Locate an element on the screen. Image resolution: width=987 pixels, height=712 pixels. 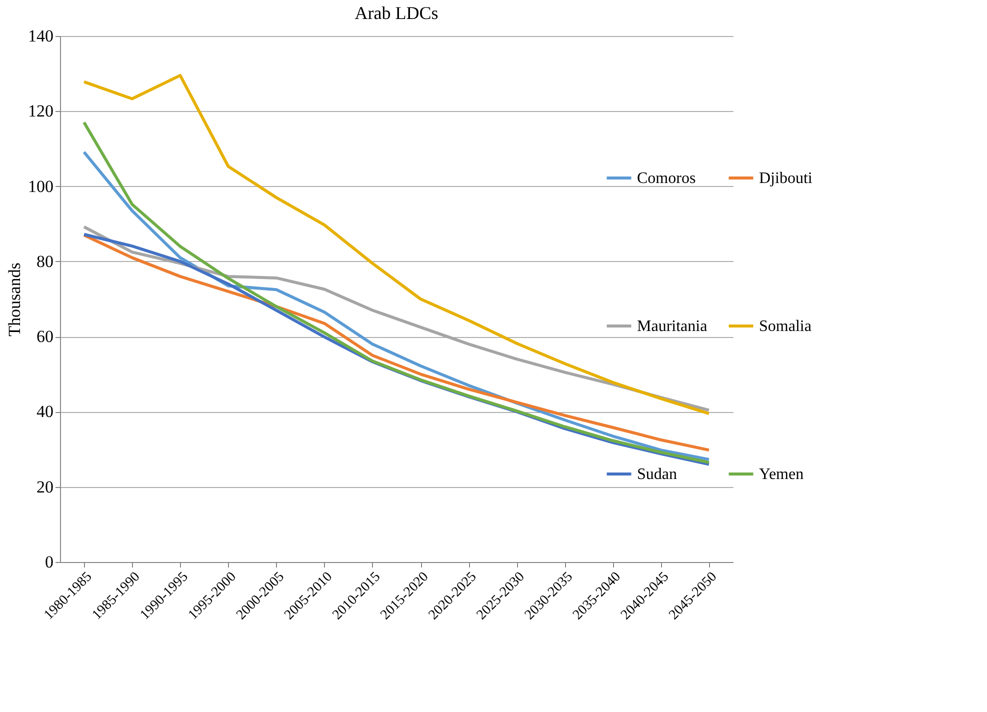
legend-label: Mauritania is located at coordinates (672, 326).